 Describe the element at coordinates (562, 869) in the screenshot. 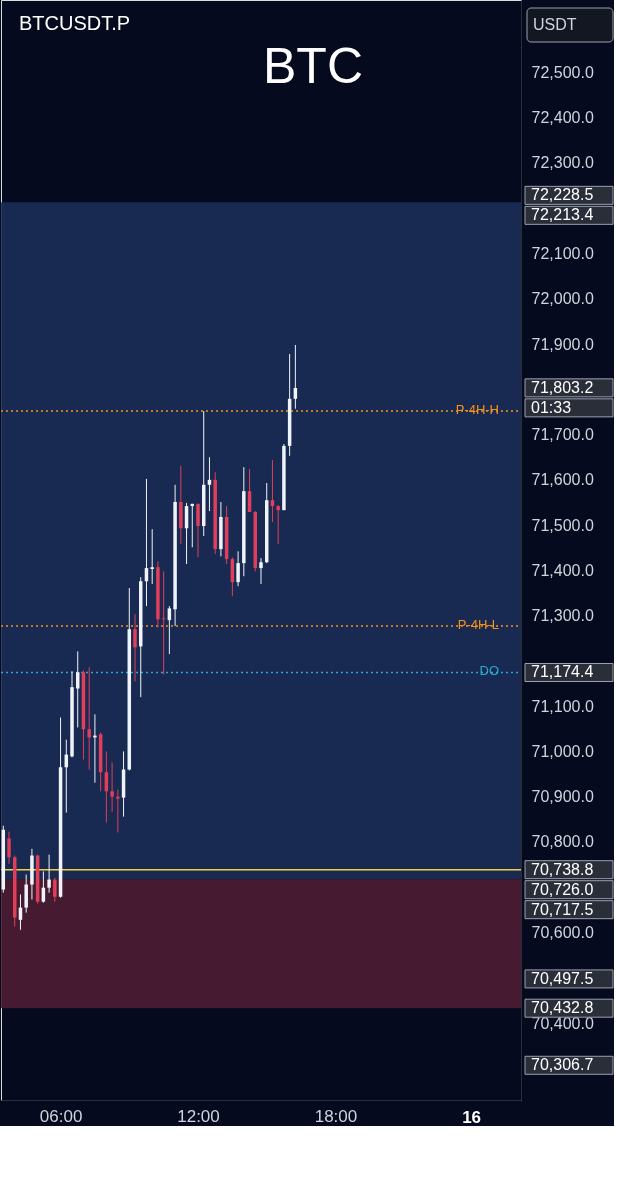

I see `y-tick-label: 70,738.8` at that location.